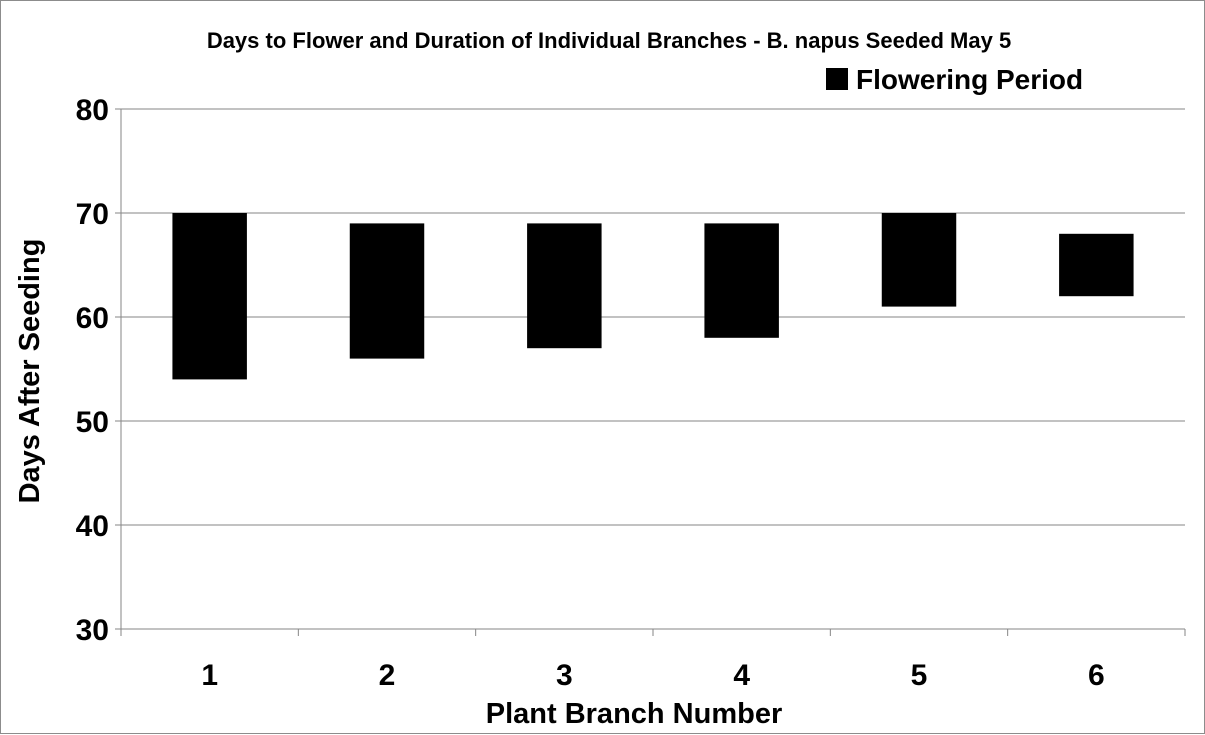 The image size is (1205, 735). I want to click on y-tick-label: 70, so click(92, 214).